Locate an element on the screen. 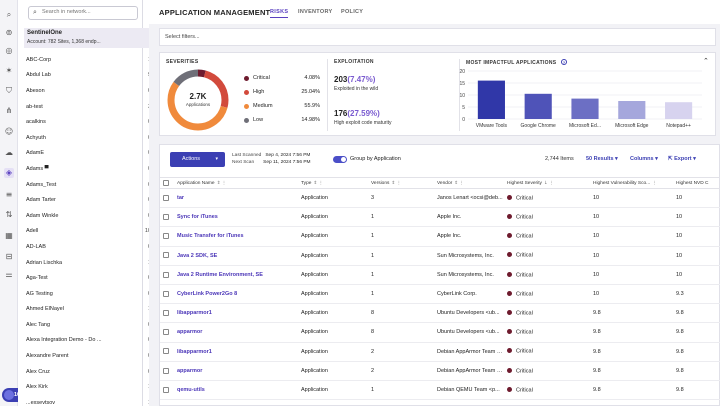 Image resolution: width=720 pixels, height=406 pixels. account-list-item: Alexa Integration Demo - Do ...0 is located at coordinates (90, 341).